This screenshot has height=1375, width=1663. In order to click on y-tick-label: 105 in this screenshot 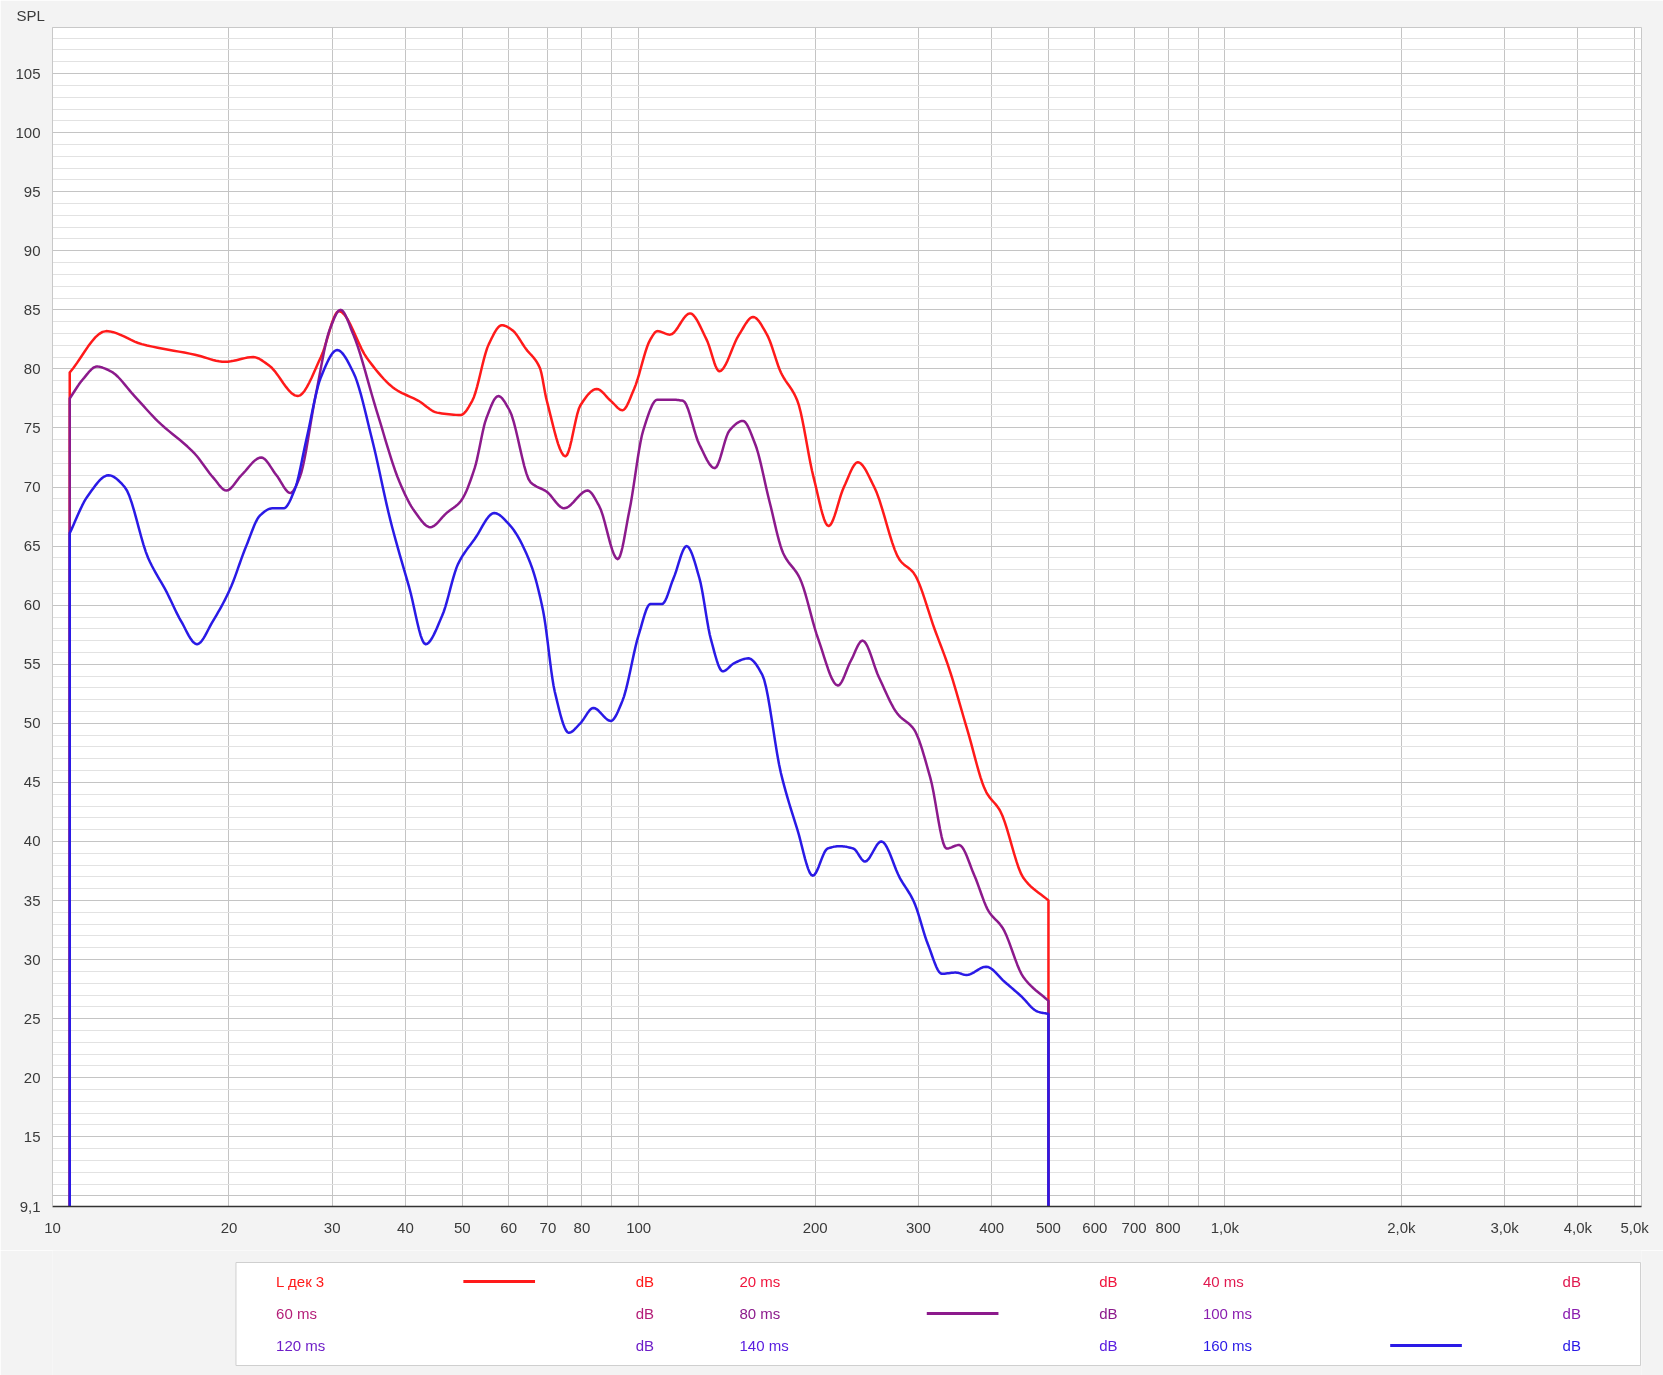, I will do `click(28, 73)`.